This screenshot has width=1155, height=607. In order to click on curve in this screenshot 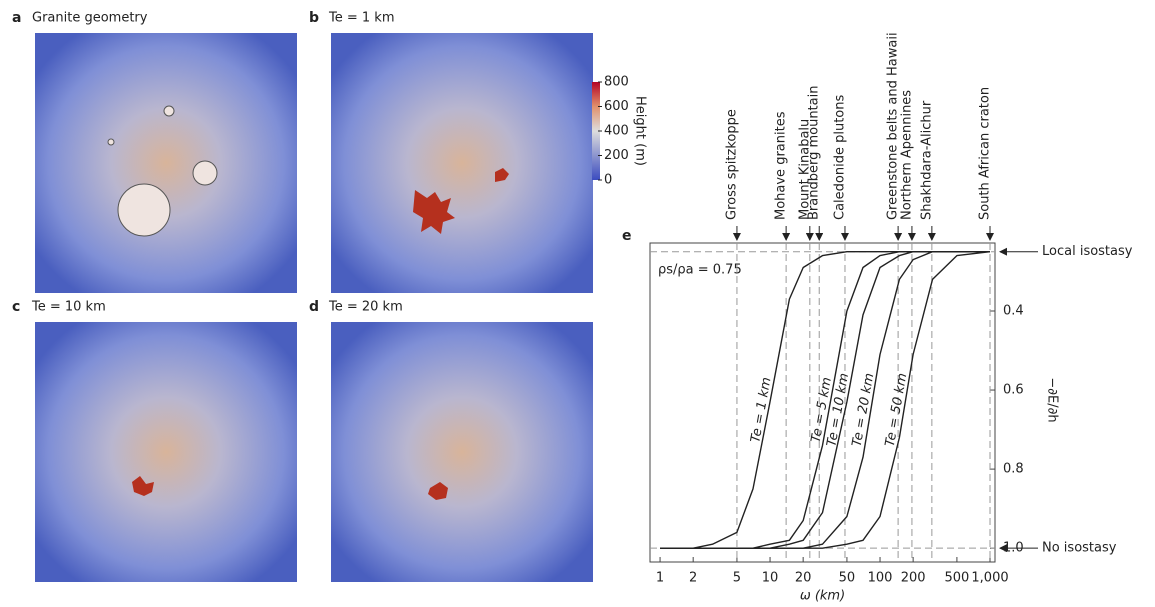, I will do `click(825, 400)`.